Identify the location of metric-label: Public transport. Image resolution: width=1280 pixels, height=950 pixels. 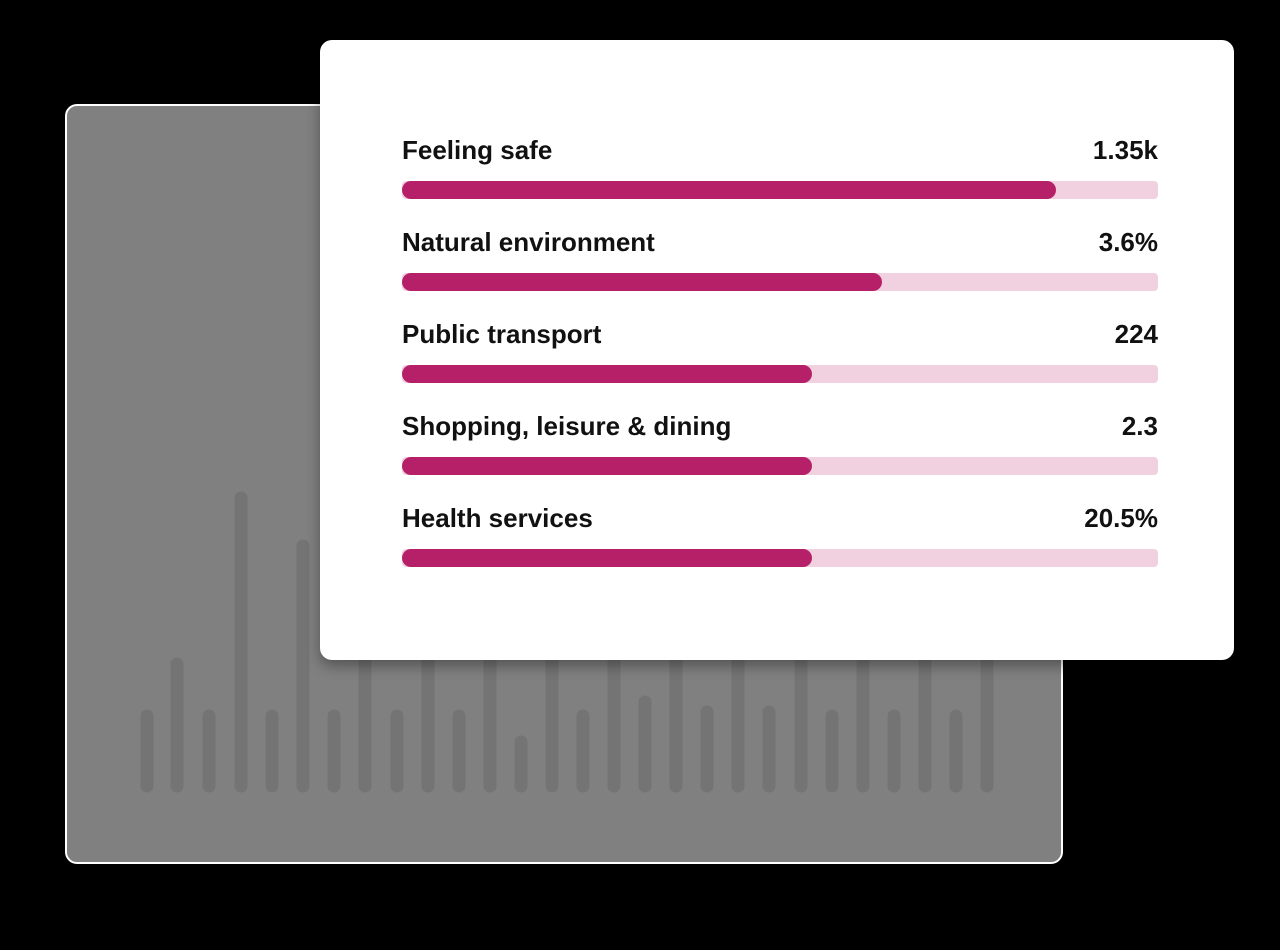
(502, 334).